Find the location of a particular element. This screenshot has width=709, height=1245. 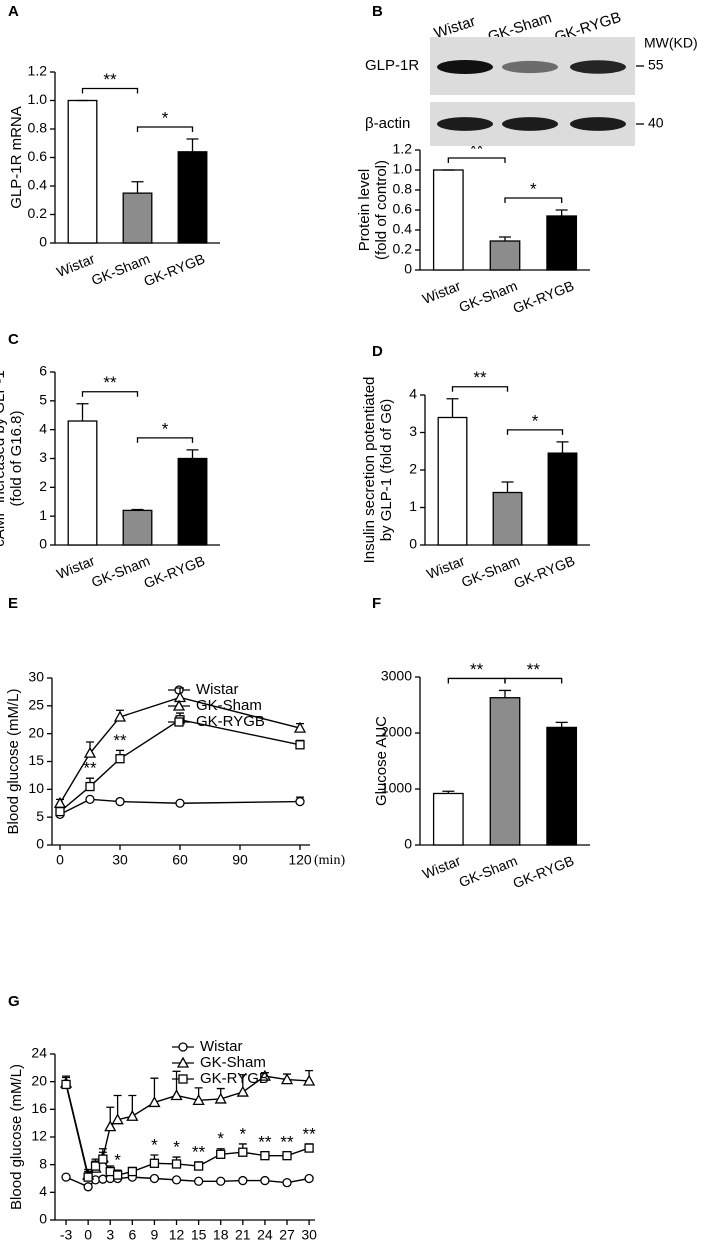

y-tick-label: 16 is located at coordinates (39, 1108).